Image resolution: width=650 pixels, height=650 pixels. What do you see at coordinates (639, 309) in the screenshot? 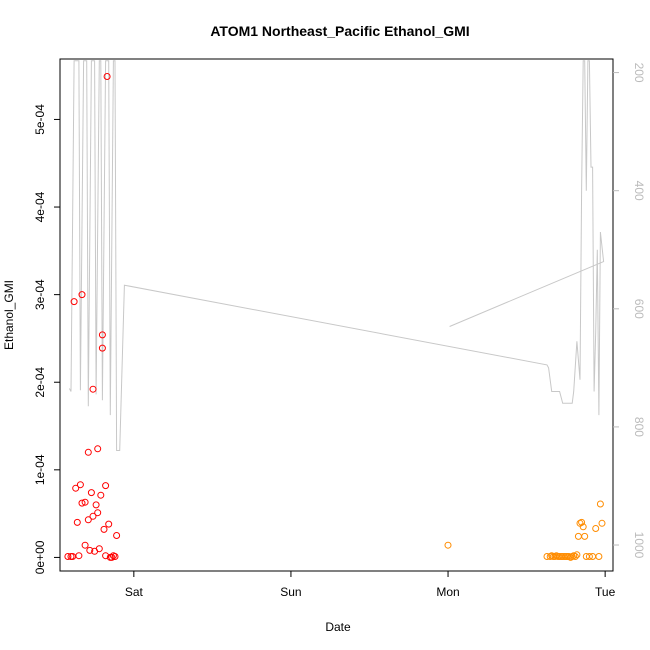
I see `y2-tick-label: 600` at bounding box center [639, 309].